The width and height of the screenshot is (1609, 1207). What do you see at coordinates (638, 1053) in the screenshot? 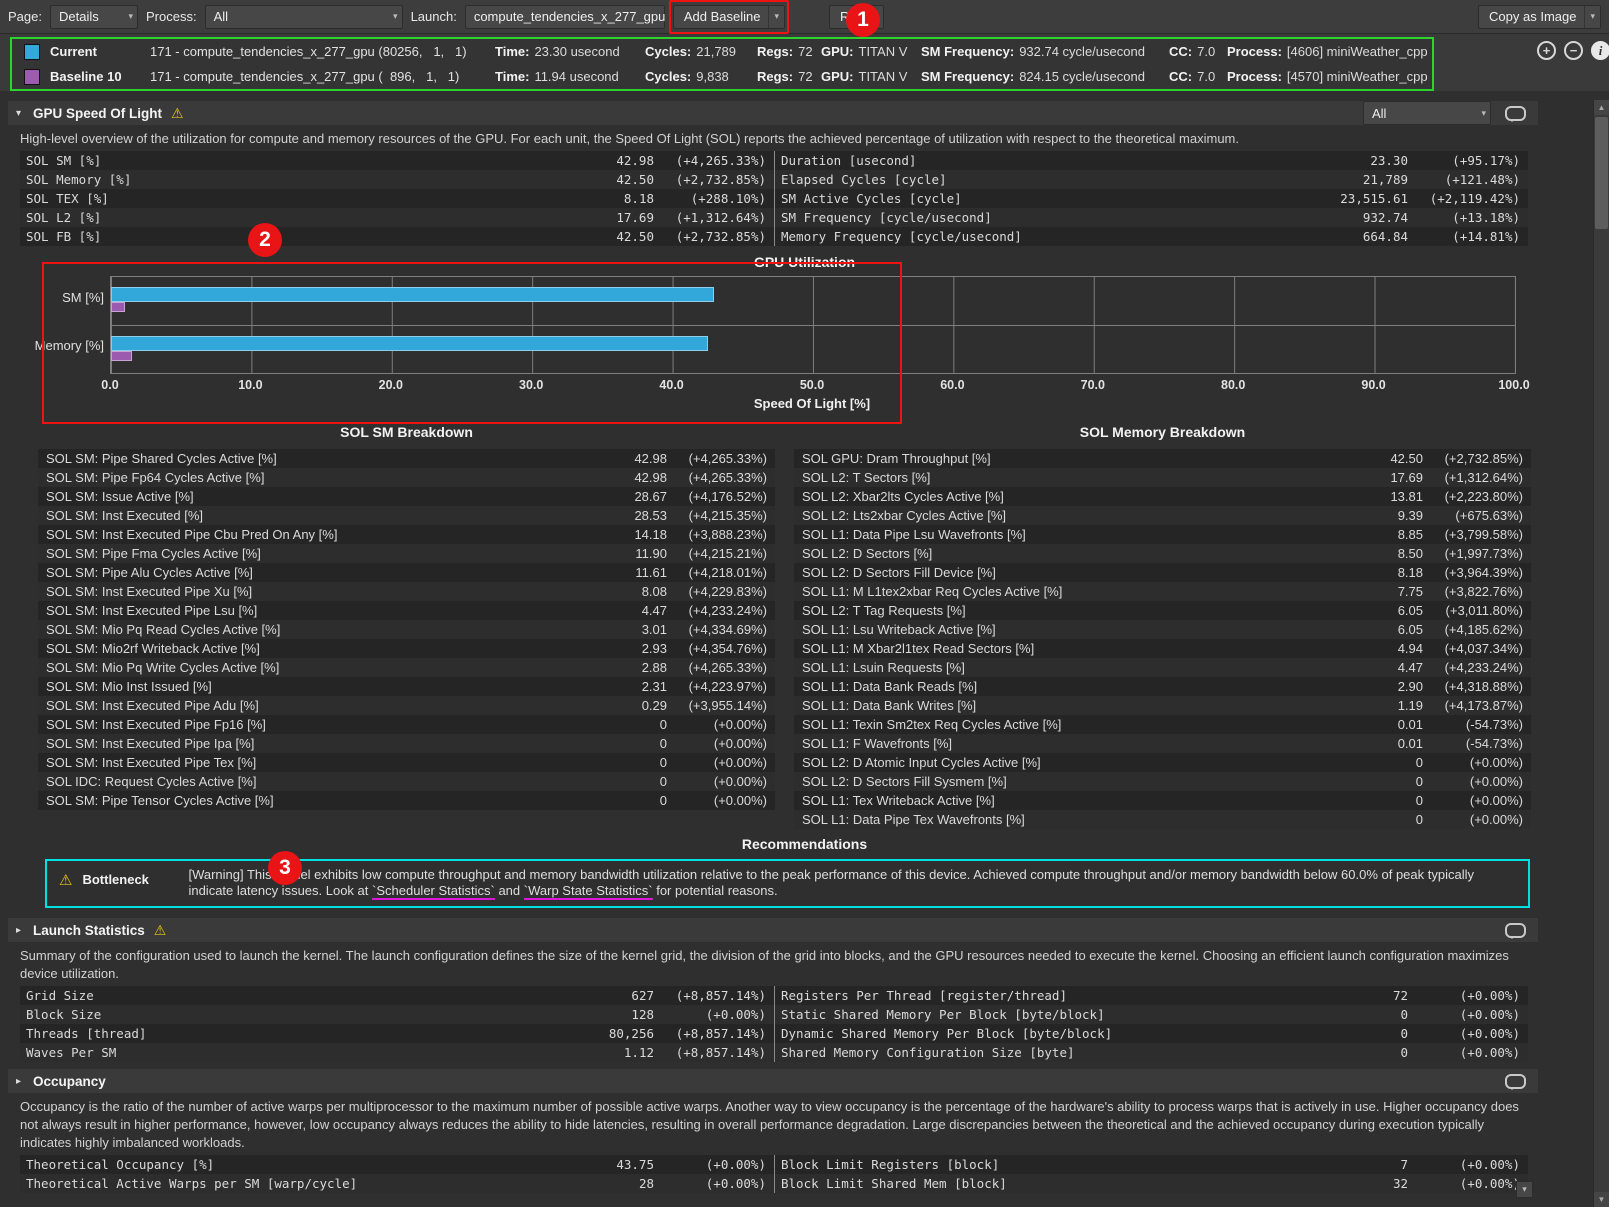
I see `metric-value: 1.12` at bounding box center [638, 1053].